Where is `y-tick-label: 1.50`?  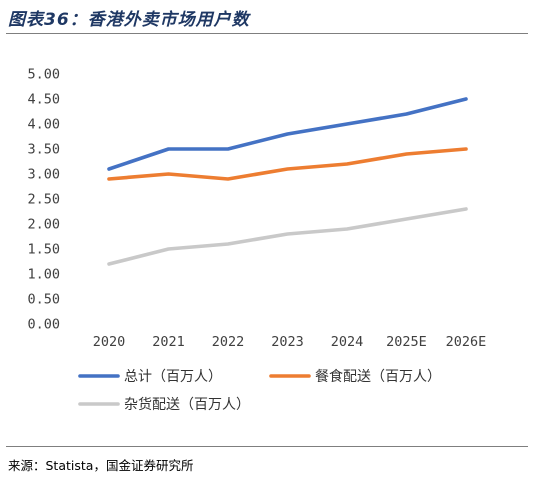
y-tick-label: 1.50 is located at coordinates (43, 250).